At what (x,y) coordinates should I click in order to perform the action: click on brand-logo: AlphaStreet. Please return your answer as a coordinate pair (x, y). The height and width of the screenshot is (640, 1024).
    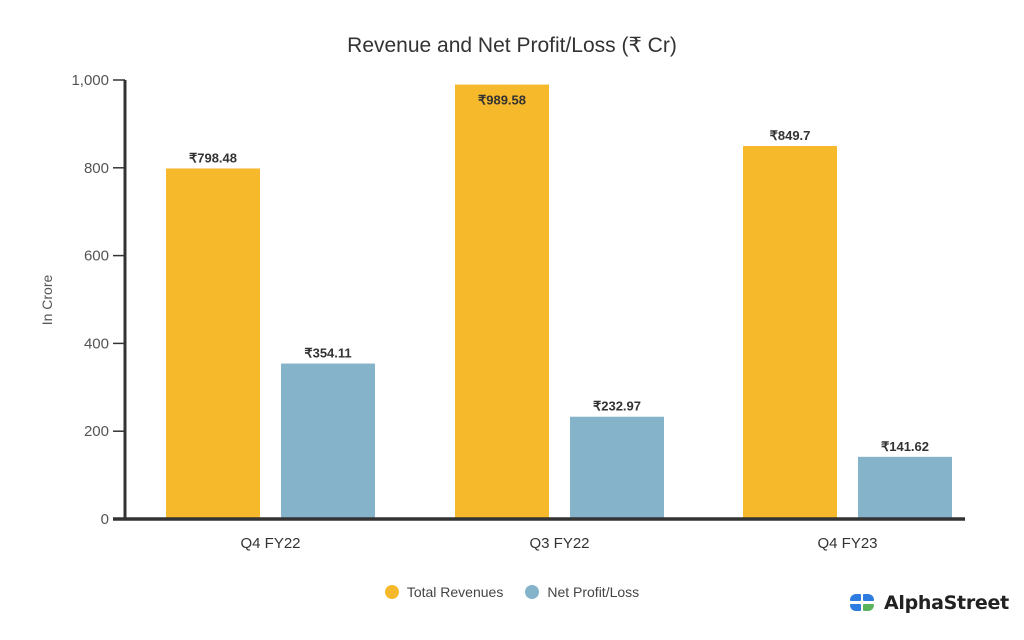
    Looking at the image, I should click on (929, 603).